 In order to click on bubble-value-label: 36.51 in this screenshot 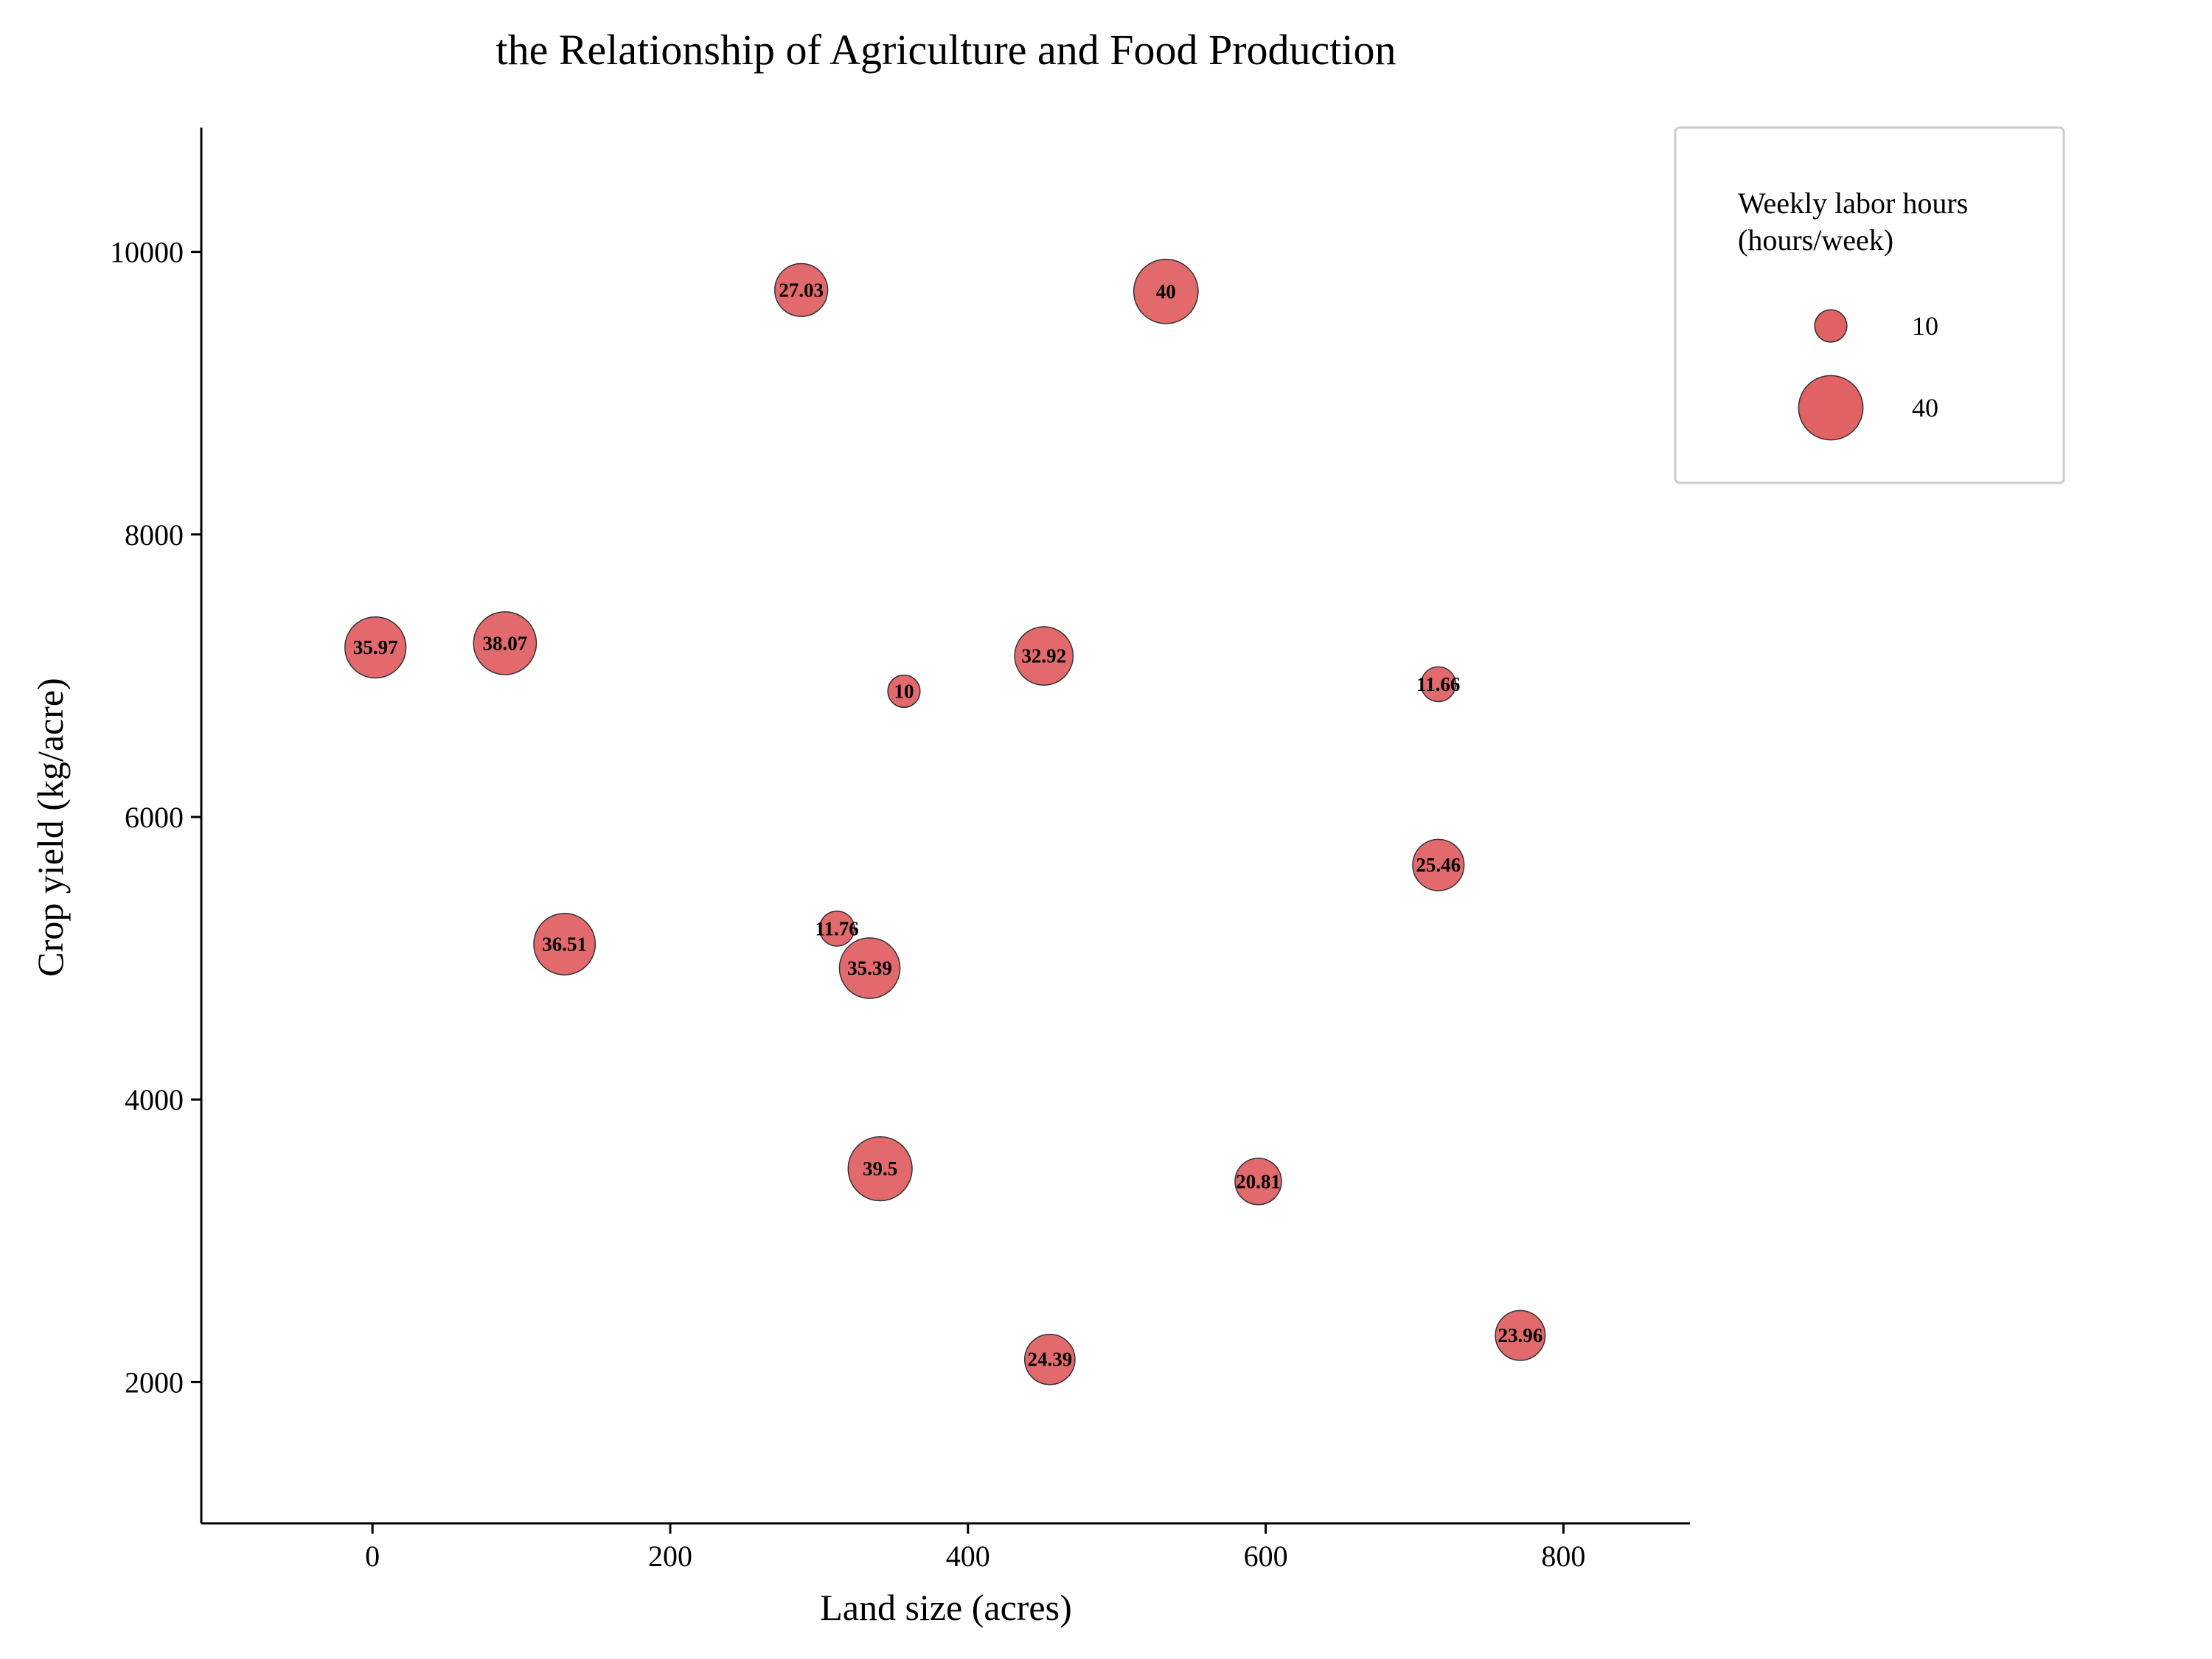, I will do `click(564, 944)`.